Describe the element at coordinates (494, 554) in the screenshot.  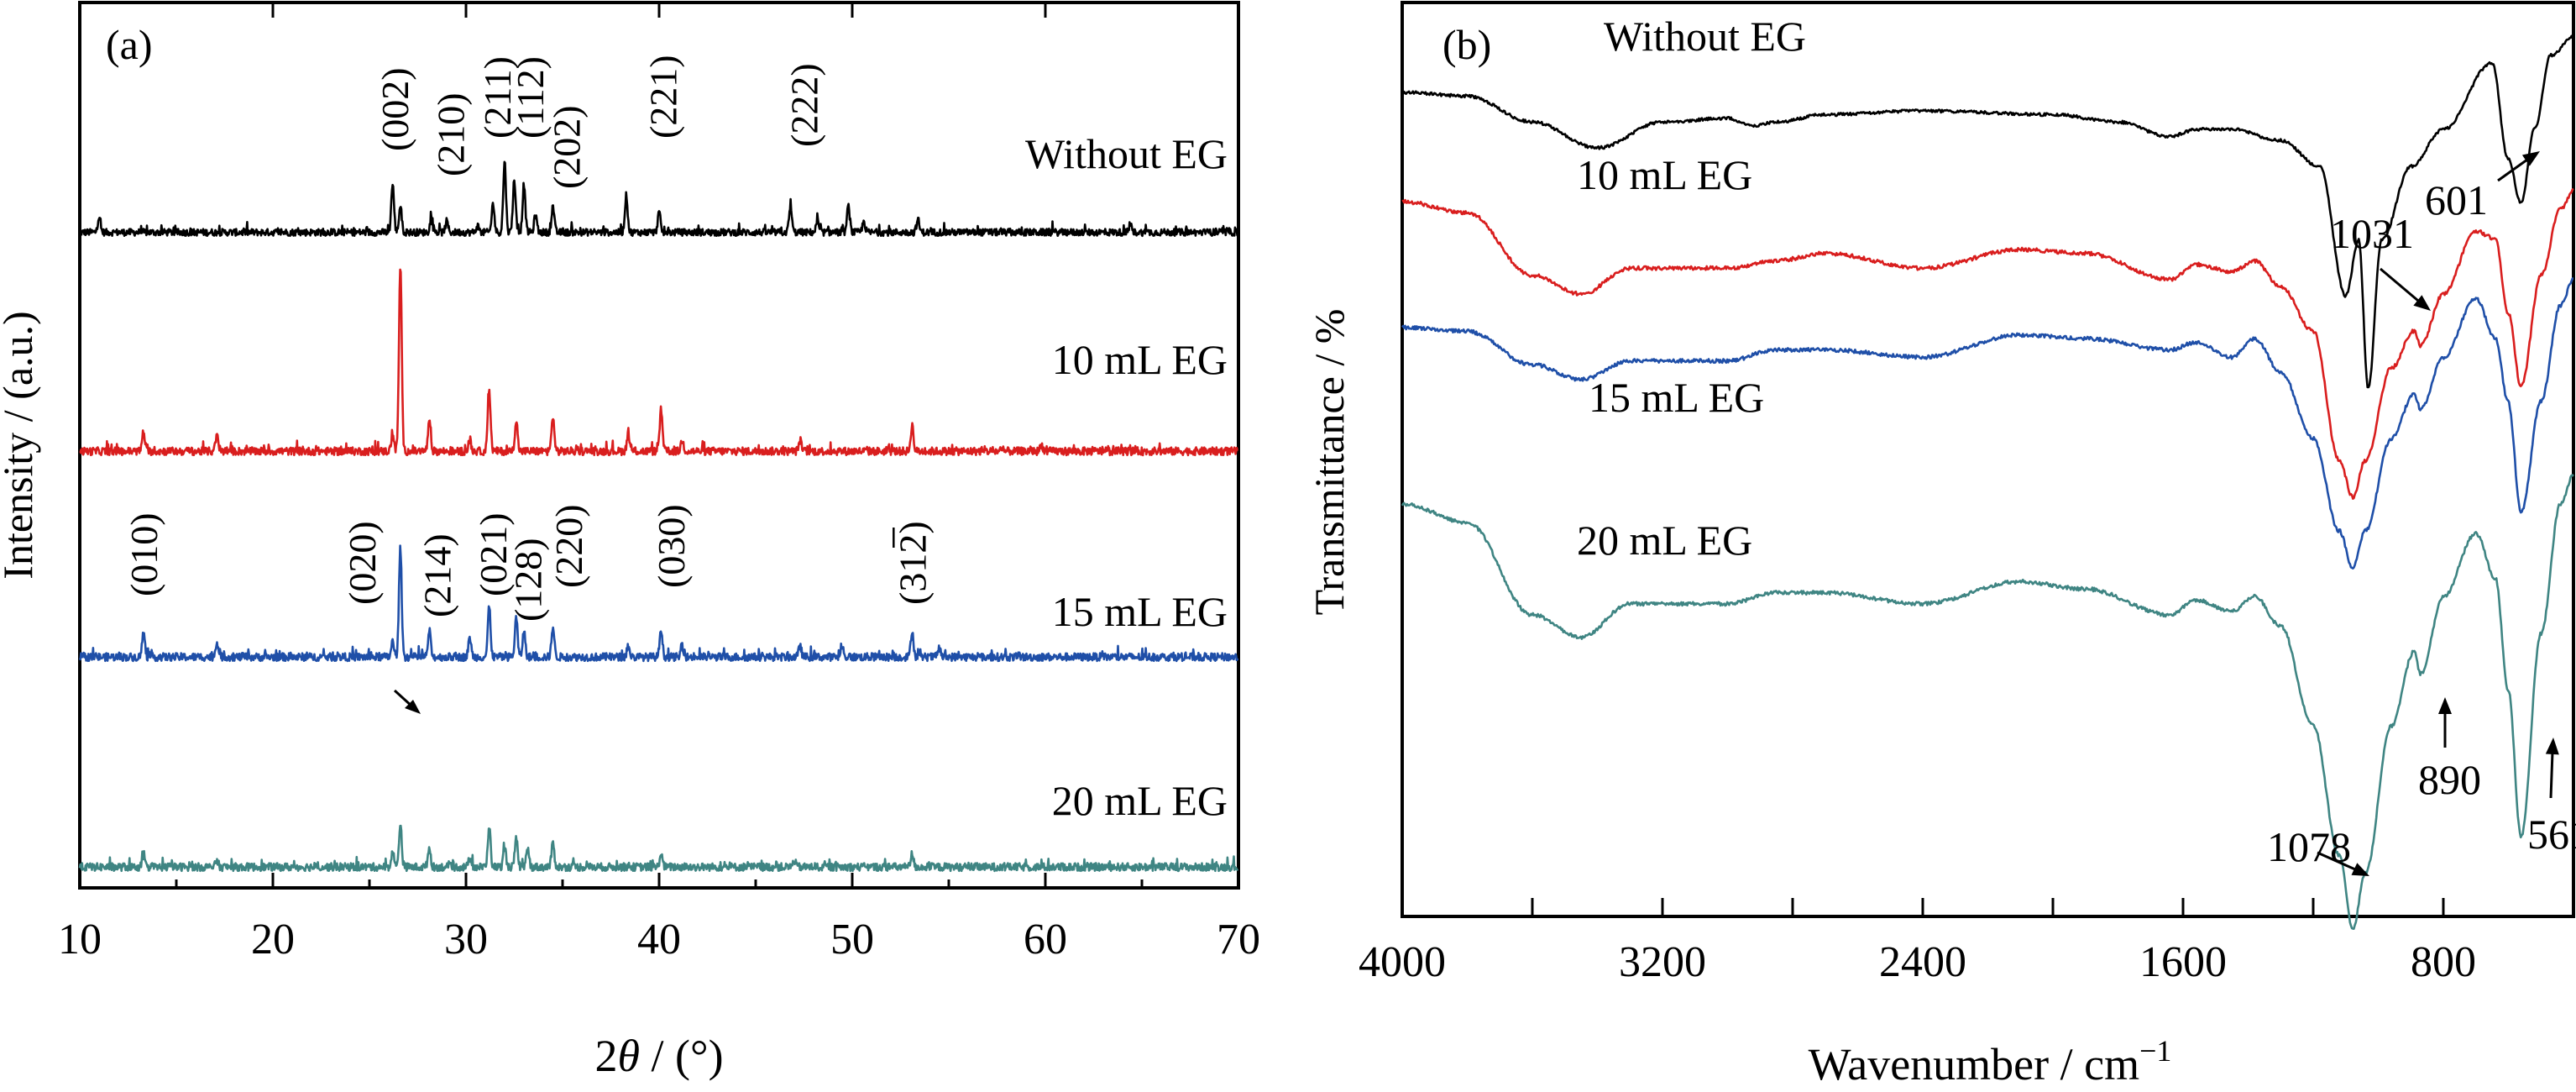
I see `xrd-peak-label-10: (021)` at that location.